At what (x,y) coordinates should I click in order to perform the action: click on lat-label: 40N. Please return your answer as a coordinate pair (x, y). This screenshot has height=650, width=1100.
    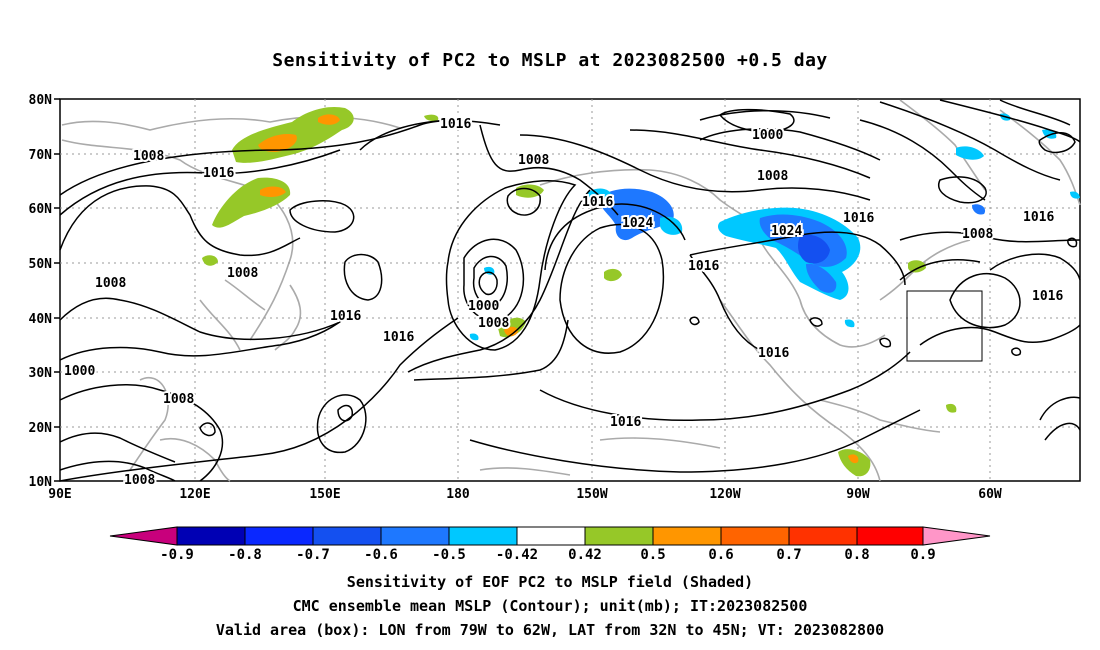
    Looking at the image, I should click on (41, 319).